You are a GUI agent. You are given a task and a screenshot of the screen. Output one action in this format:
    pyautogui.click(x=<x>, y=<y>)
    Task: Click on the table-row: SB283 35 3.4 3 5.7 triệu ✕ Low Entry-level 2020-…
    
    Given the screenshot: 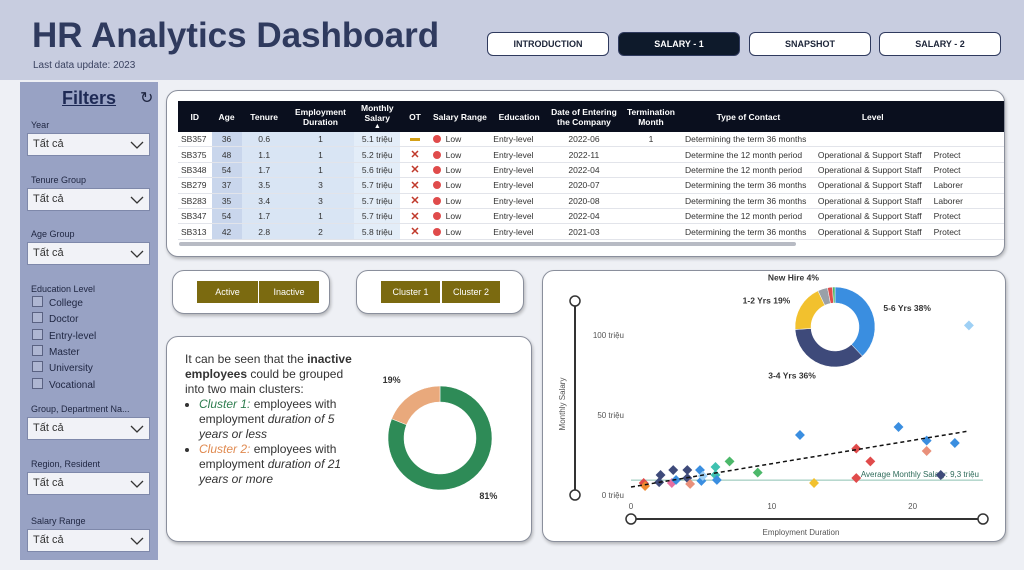 What is the action you would take?
    pyautogui.click(x=591, y=201)
    